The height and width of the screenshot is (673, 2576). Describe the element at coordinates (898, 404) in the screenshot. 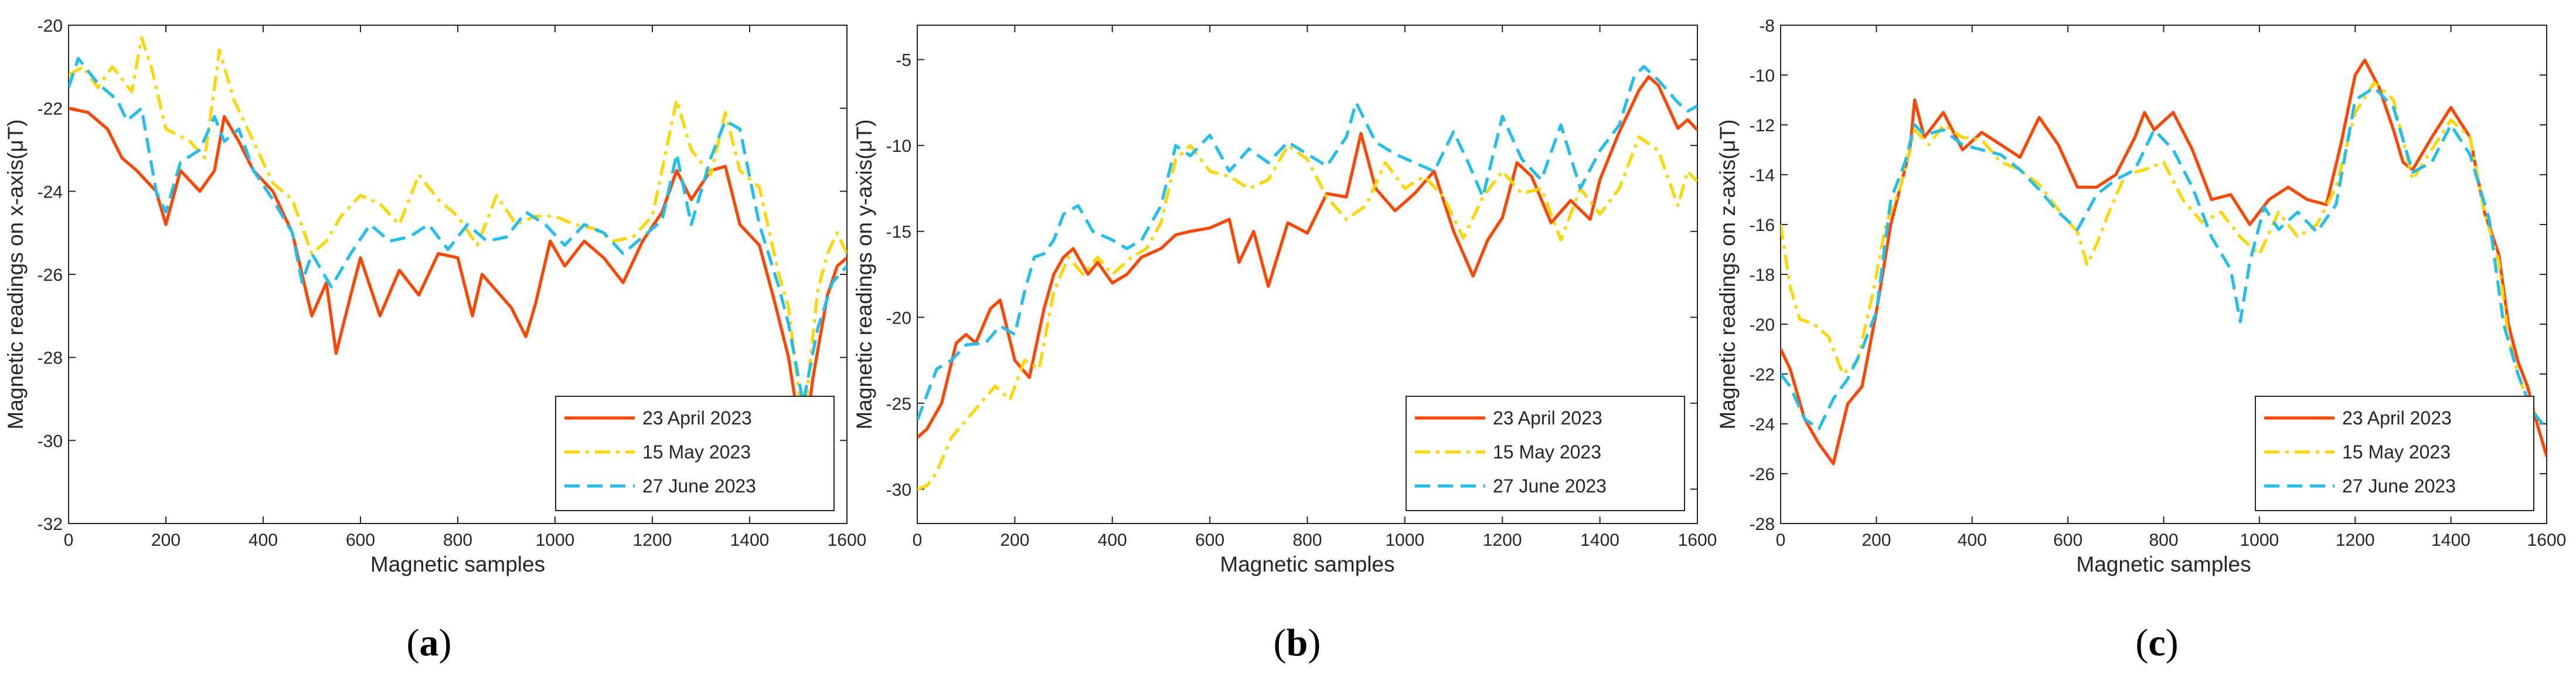

I see `y-tick-label: -25` at that location.